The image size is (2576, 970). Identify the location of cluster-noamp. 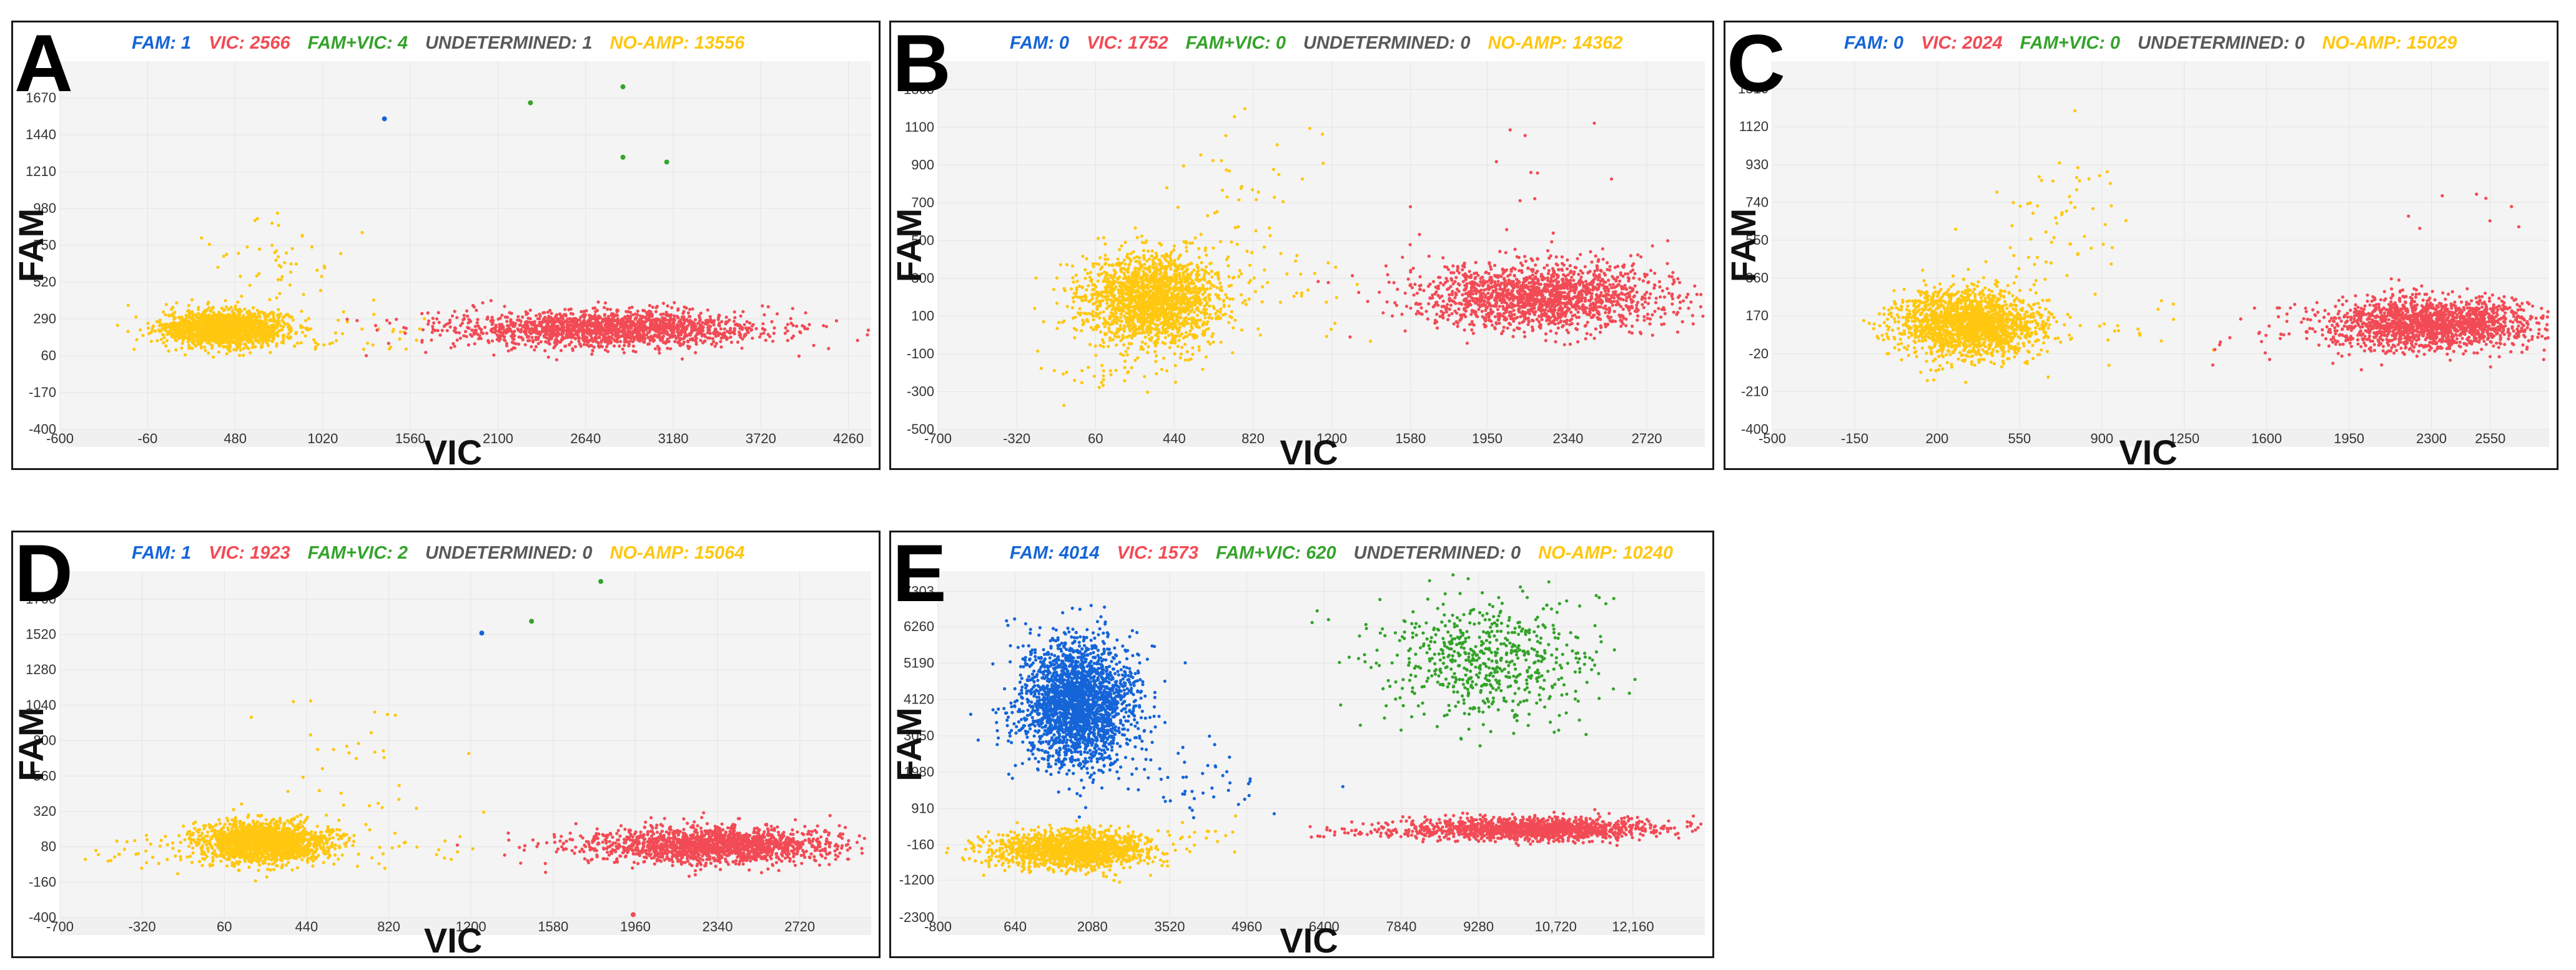
(1146, 294).